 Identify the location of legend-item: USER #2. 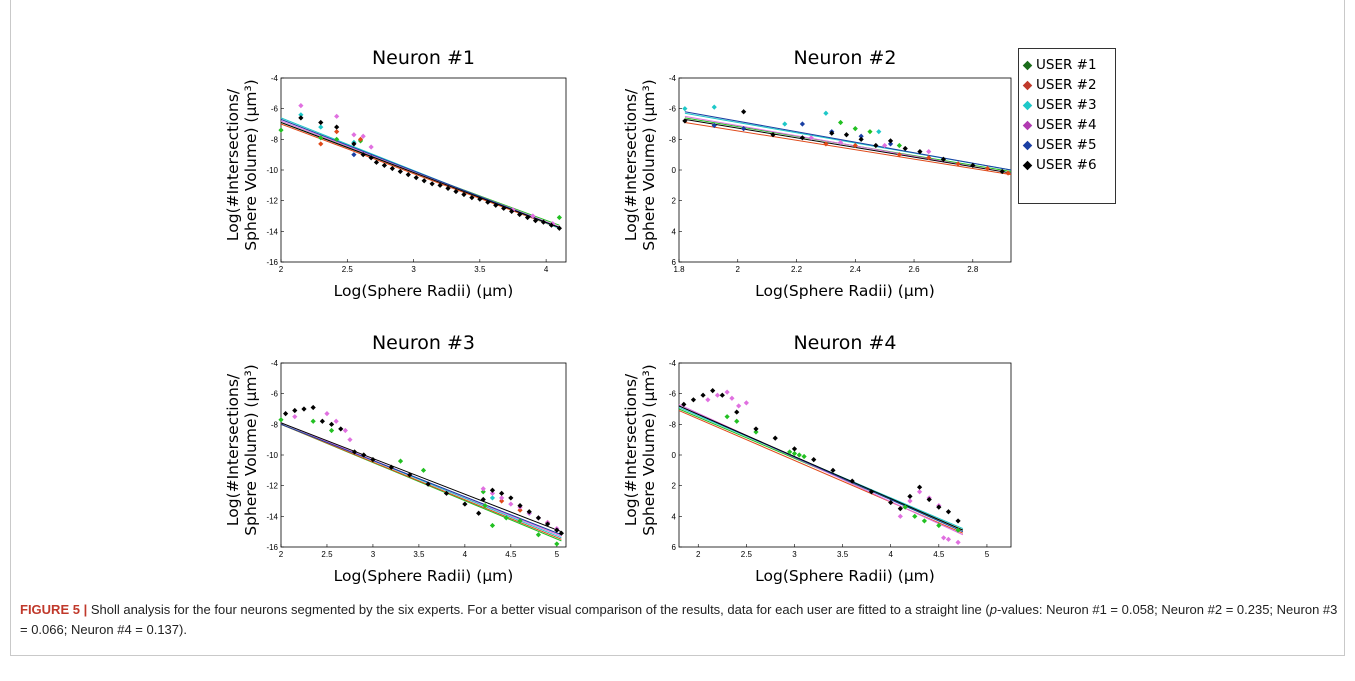
(1068, 85).